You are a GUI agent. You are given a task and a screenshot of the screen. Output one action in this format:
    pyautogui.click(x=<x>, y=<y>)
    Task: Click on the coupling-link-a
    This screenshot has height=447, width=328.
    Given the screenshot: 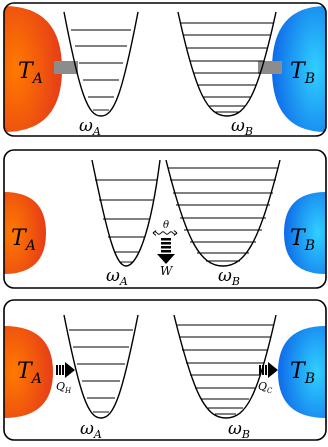 What is the action you would take?
    pyautogui.click(x=66, y=67)
    